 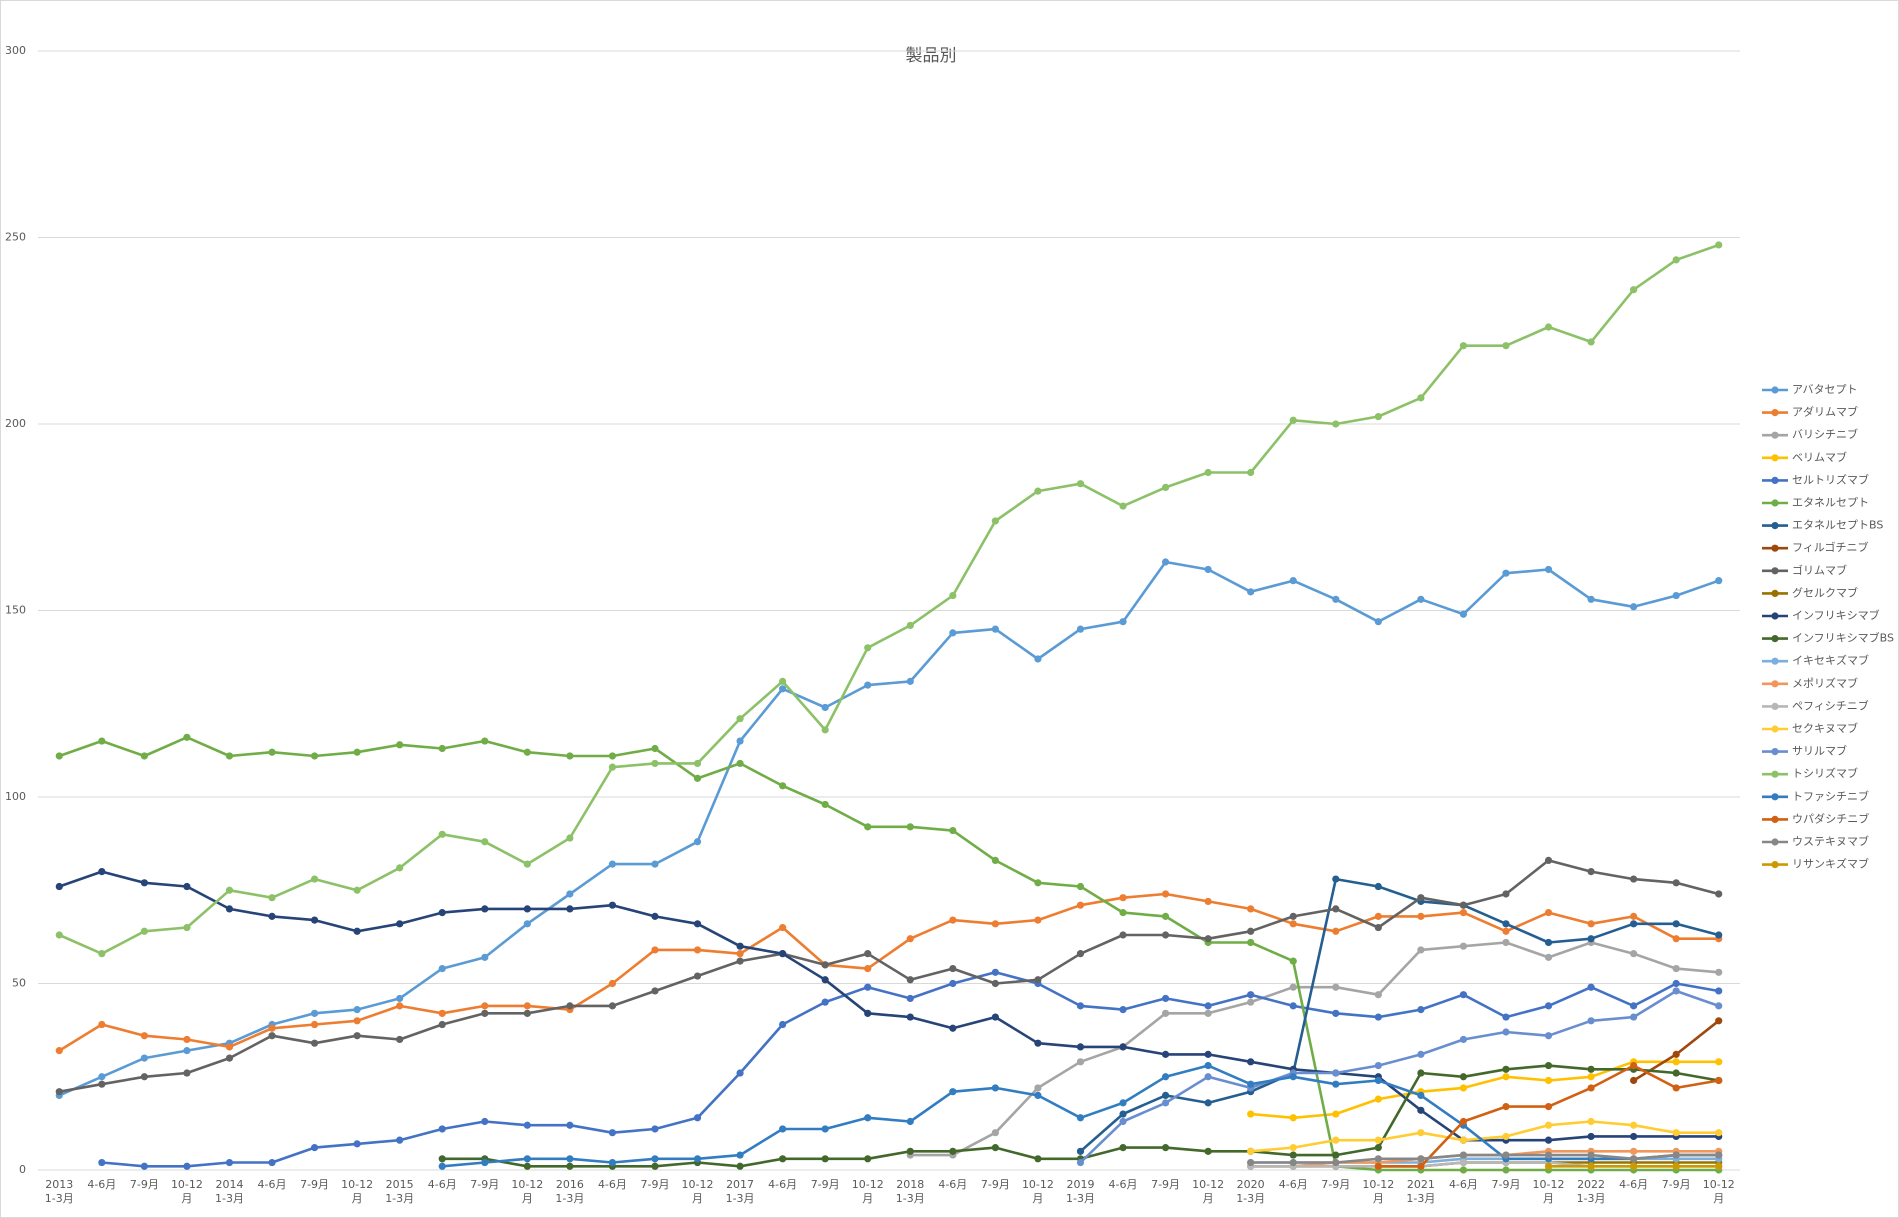 What do you see at coordinates (740, 1191) in the screenshot?
I see `x-tick-label: 2017 1-3月` at bounding box center [740, 1191].